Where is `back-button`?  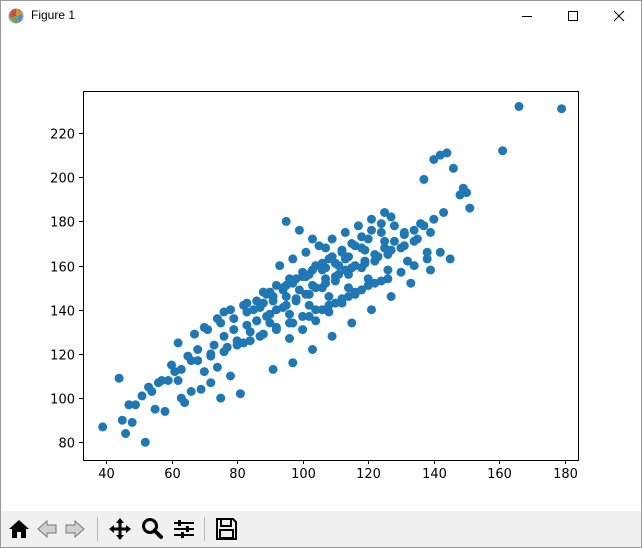
back-button is located at coordinates (47, 529).